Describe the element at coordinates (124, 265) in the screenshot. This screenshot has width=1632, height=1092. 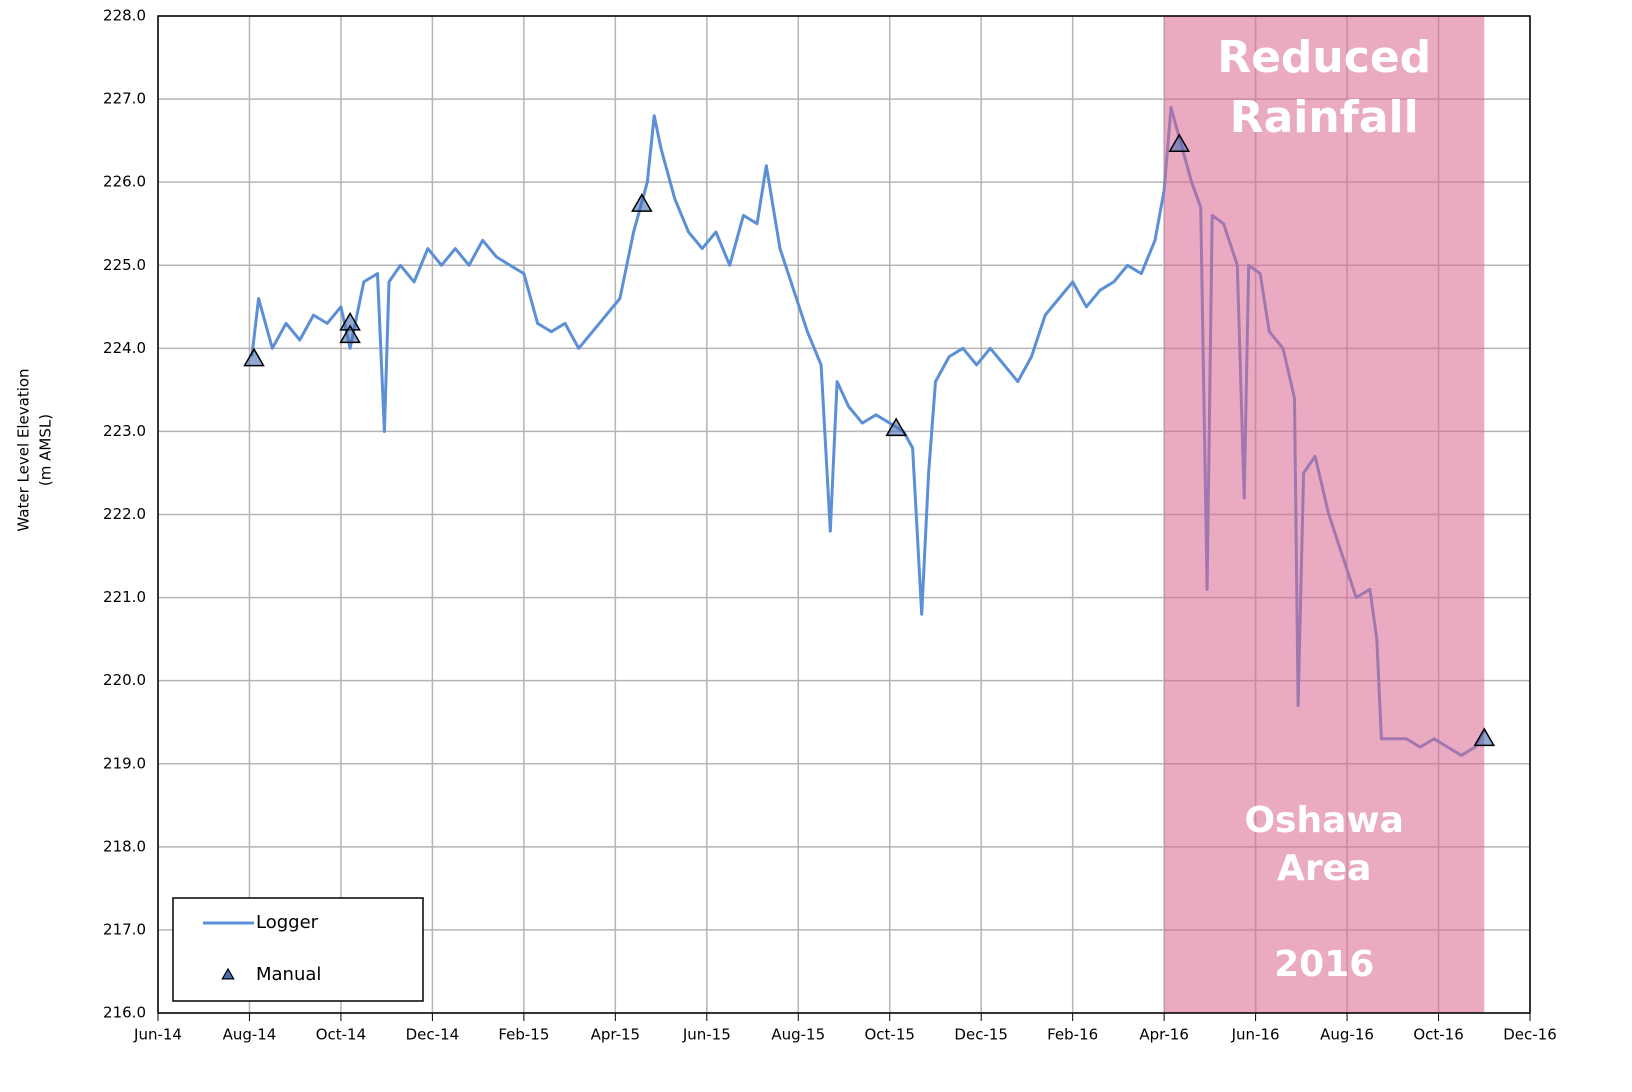
I see `y-tick-label: 225.0` at that location.